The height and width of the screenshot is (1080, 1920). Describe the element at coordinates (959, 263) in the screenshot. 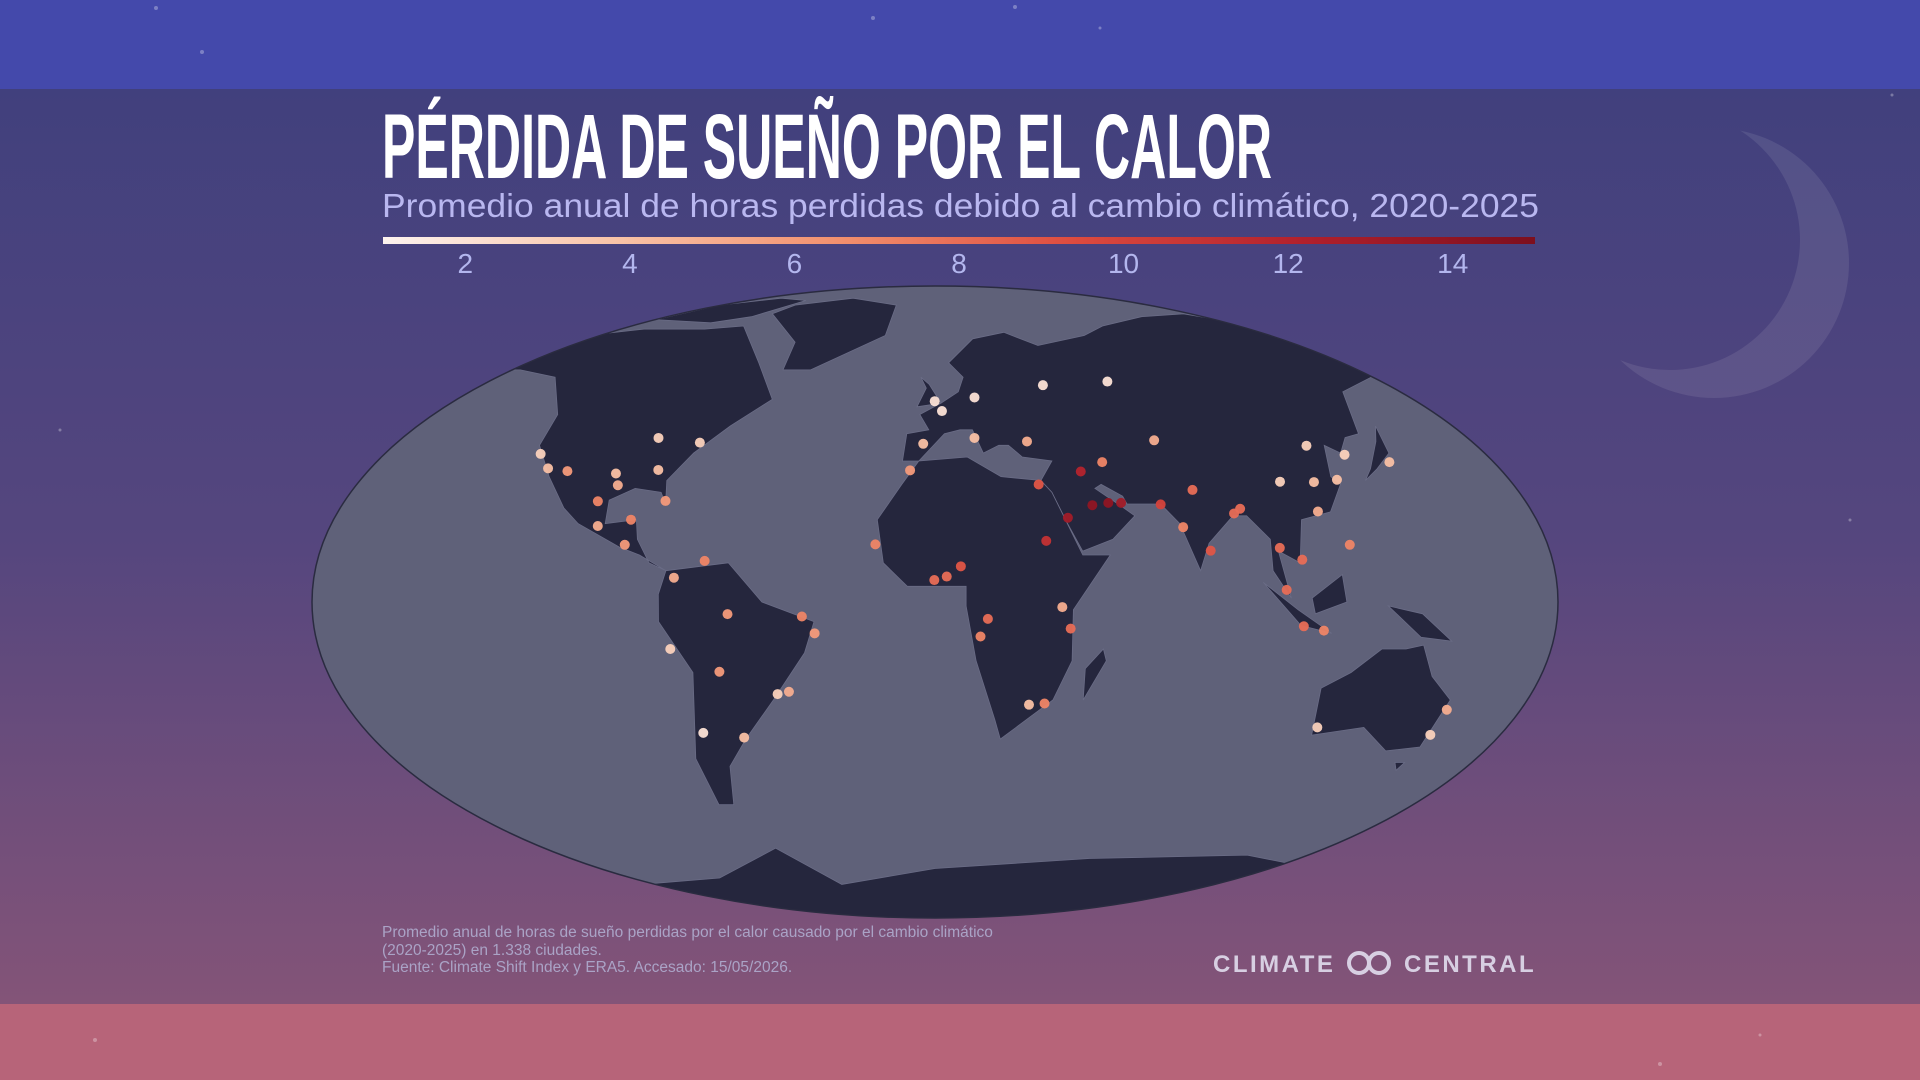

I see `colorbar-tick-label: 8` at that location.